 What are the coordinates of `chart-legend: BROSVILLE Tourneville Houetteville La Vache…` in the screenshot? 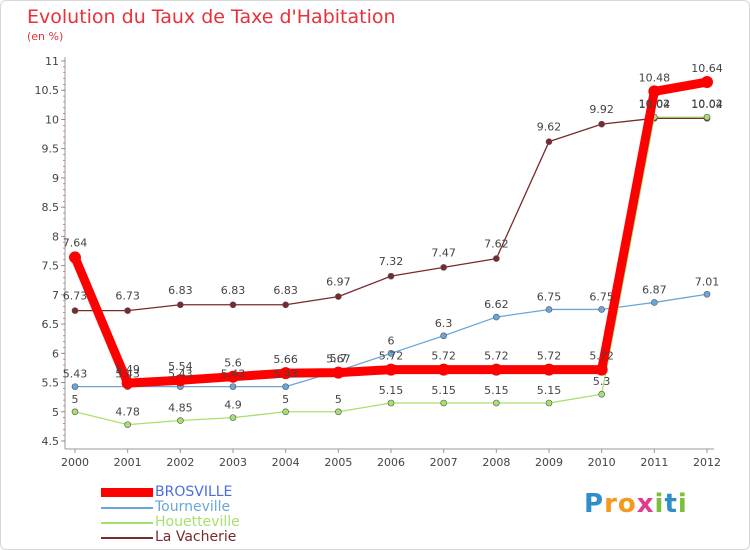 It's located at (211, 514).